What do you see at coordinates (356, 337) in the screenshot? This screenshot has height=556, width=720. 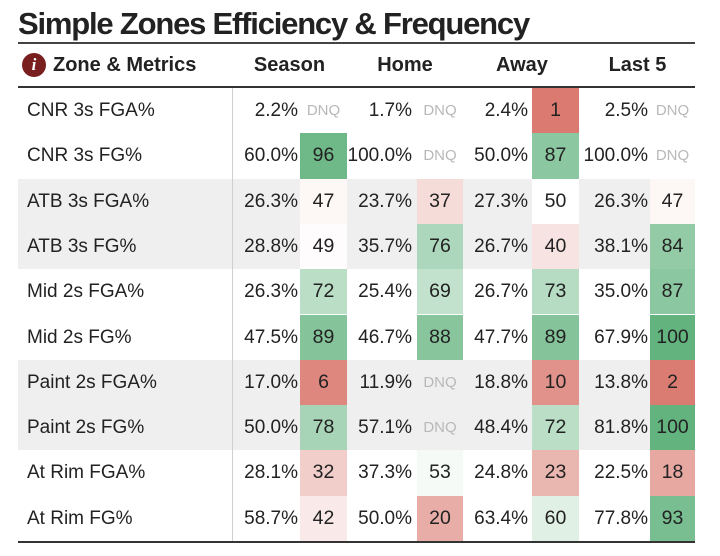 I see `table-row: Mid 2s FG% 47.5% 89 46.7% 88 47.7% 89 67.9% 100` at bounding box center [356, 337].